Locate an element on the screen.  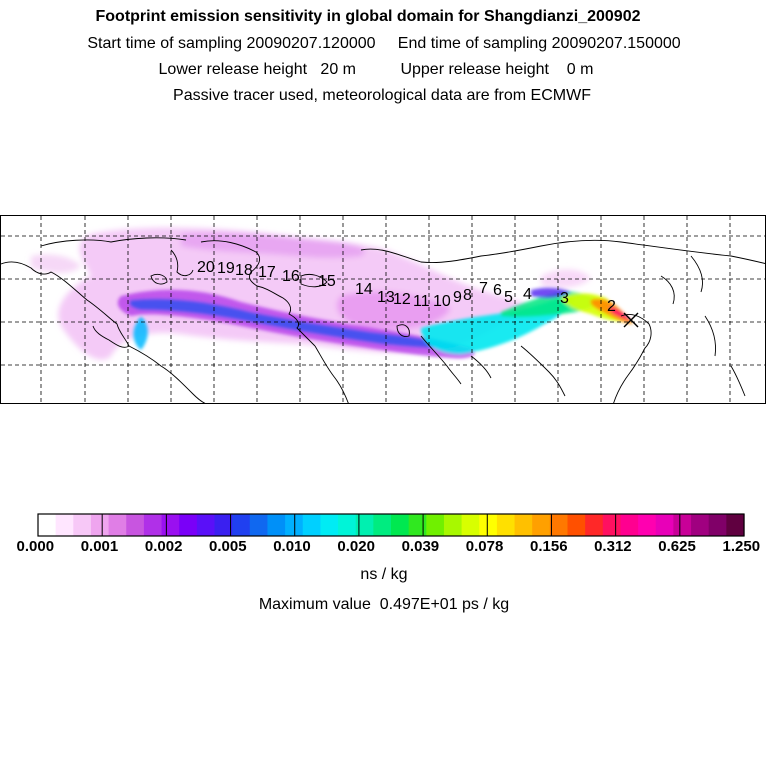
colorbar-border is located at coordinates (391, 525).